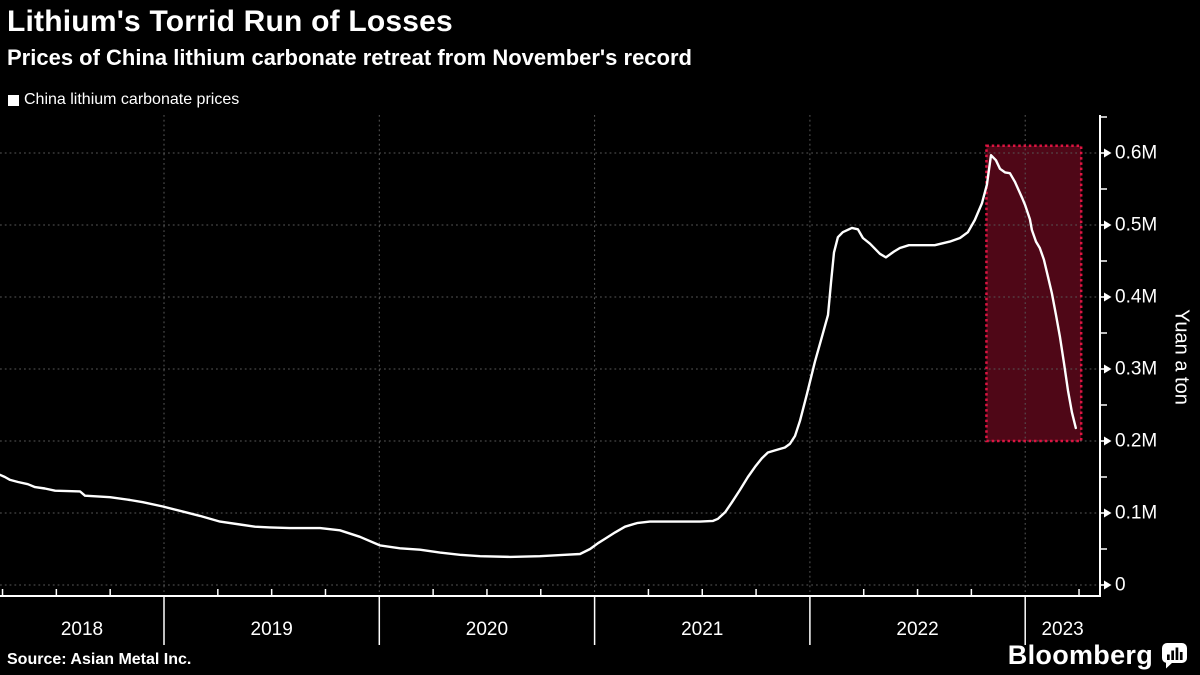  Describe the element at coordinates (1136, 297) in the screenshot. I see `y-tick-label: 0.4M` at that location.